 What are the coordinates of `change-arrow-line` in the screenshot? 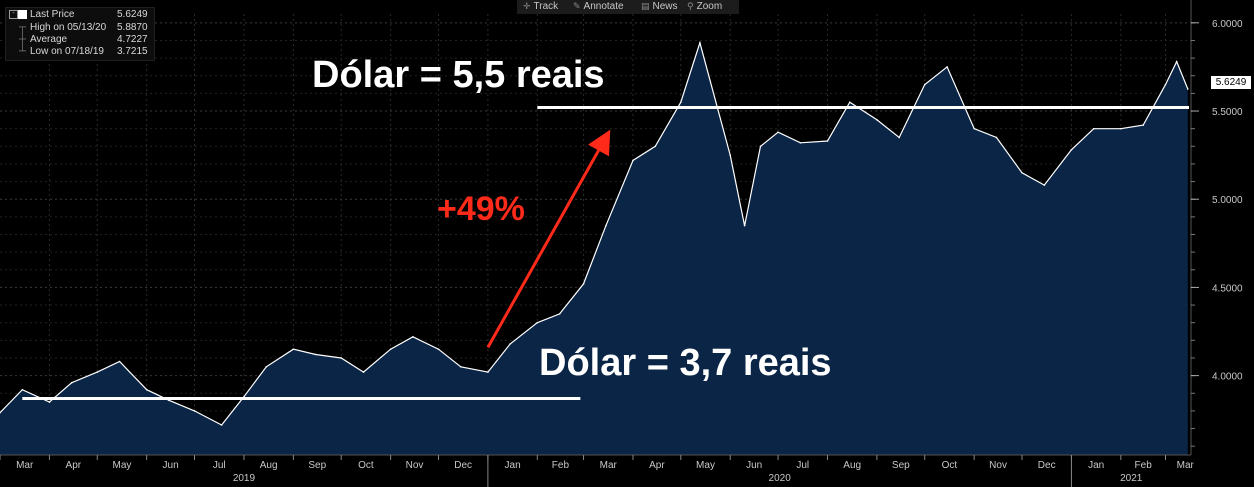 It's located at (548, 239).